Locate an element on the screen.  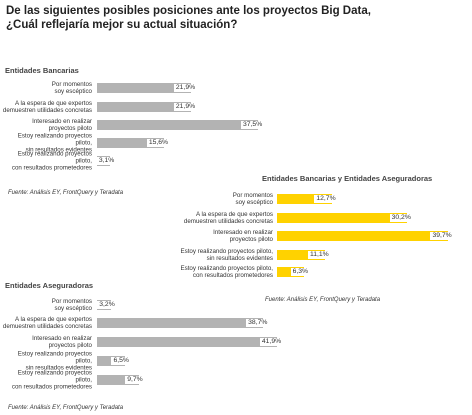
section-title: Entidades Bancarias is located at coordinates (42, 70).